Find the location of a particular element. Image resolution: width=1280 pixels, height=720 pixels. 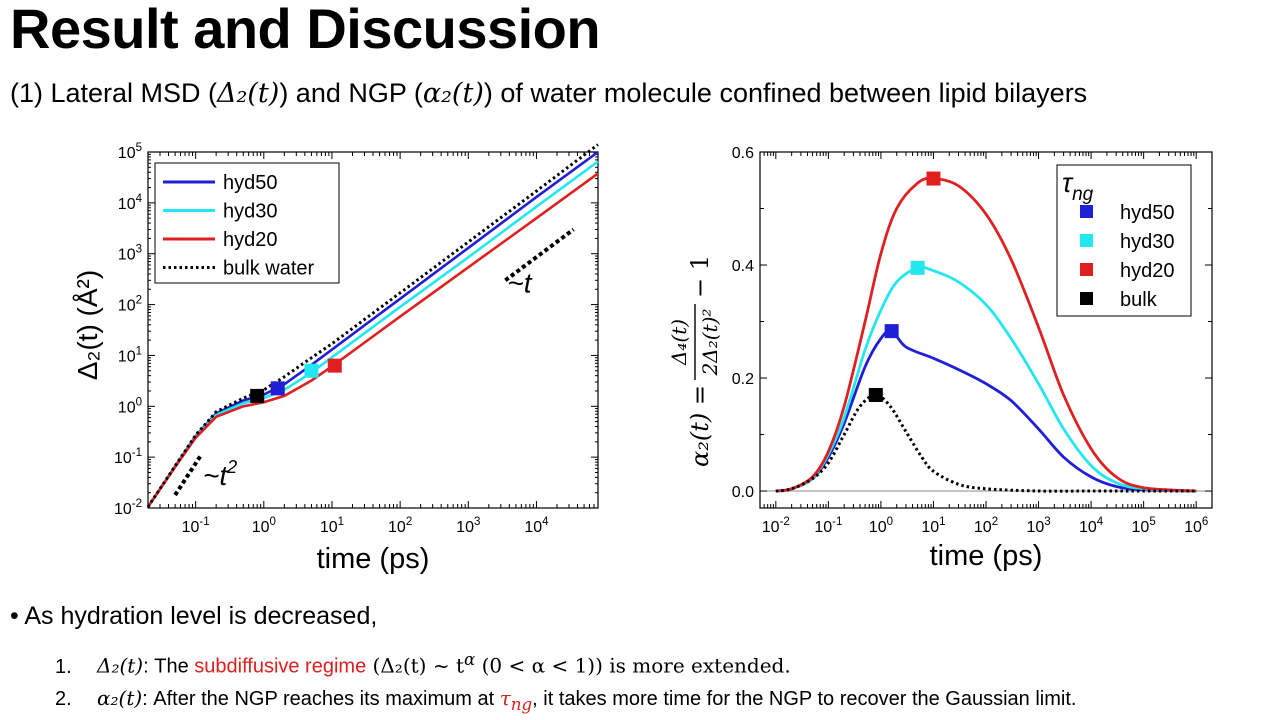

legend-box is located at coordinates (1124, 240).